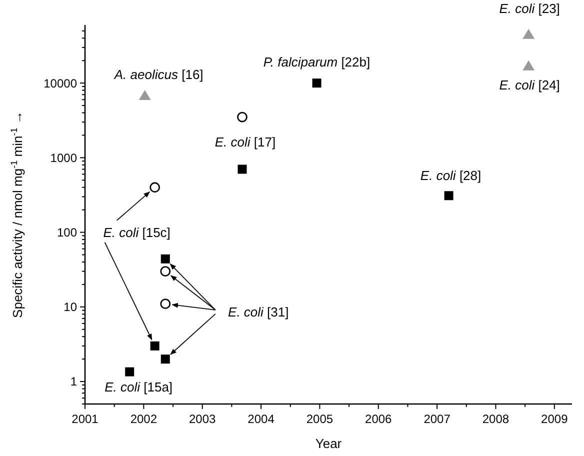 Image resolution: width=584 pixels, height=456 pixels. I want to click on annotation: E. coli [15c], so click(136, 232).